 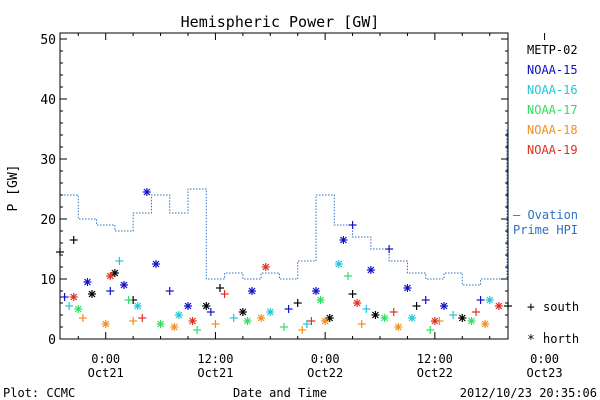 I want to click on legend-item-noaa-15: NOAA-15, so click(x=552, y=70).